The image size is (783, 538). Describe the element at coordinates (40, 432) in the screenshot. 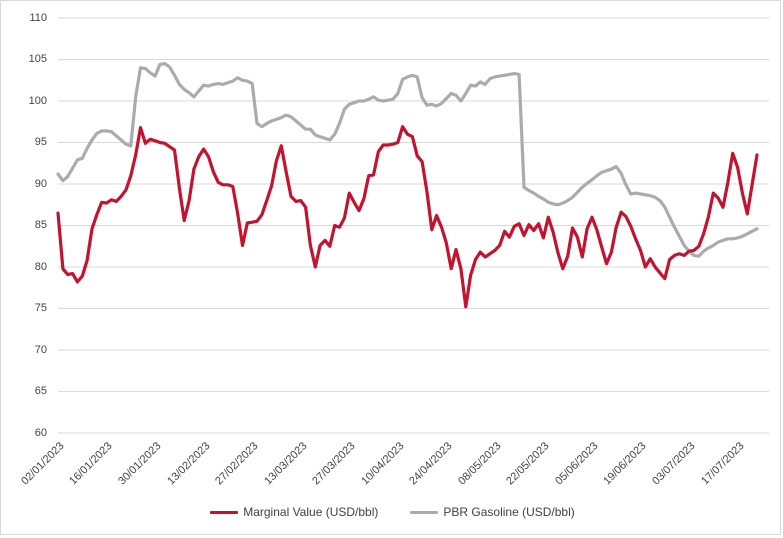

I see `y-tick-label-60: 60` at that location.